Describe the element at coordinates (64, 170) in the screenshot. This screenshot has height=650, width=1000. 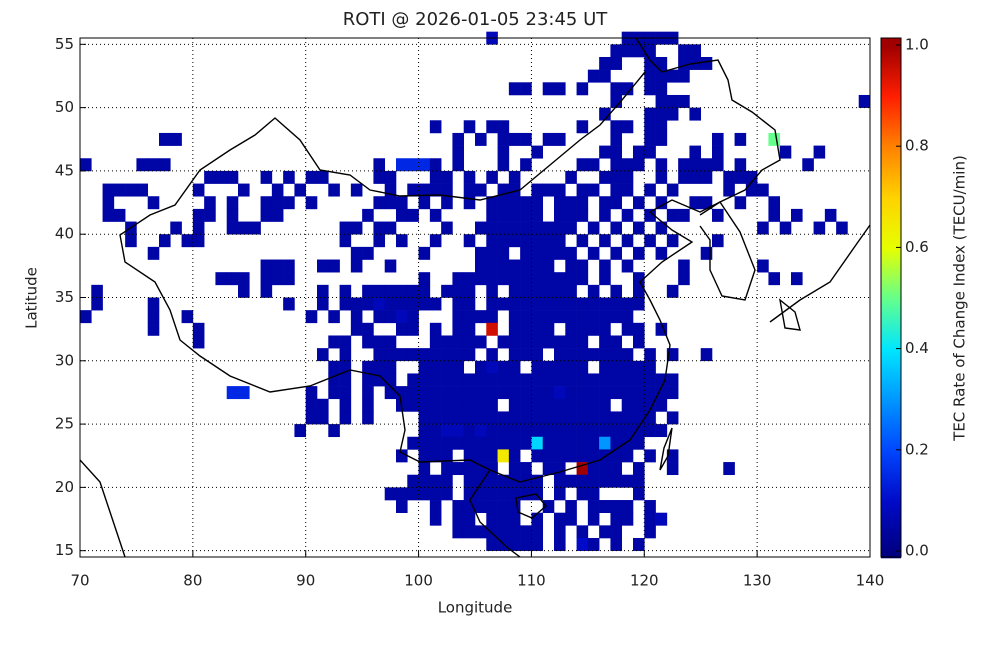
I see `y-tick-label: 45` at that location.